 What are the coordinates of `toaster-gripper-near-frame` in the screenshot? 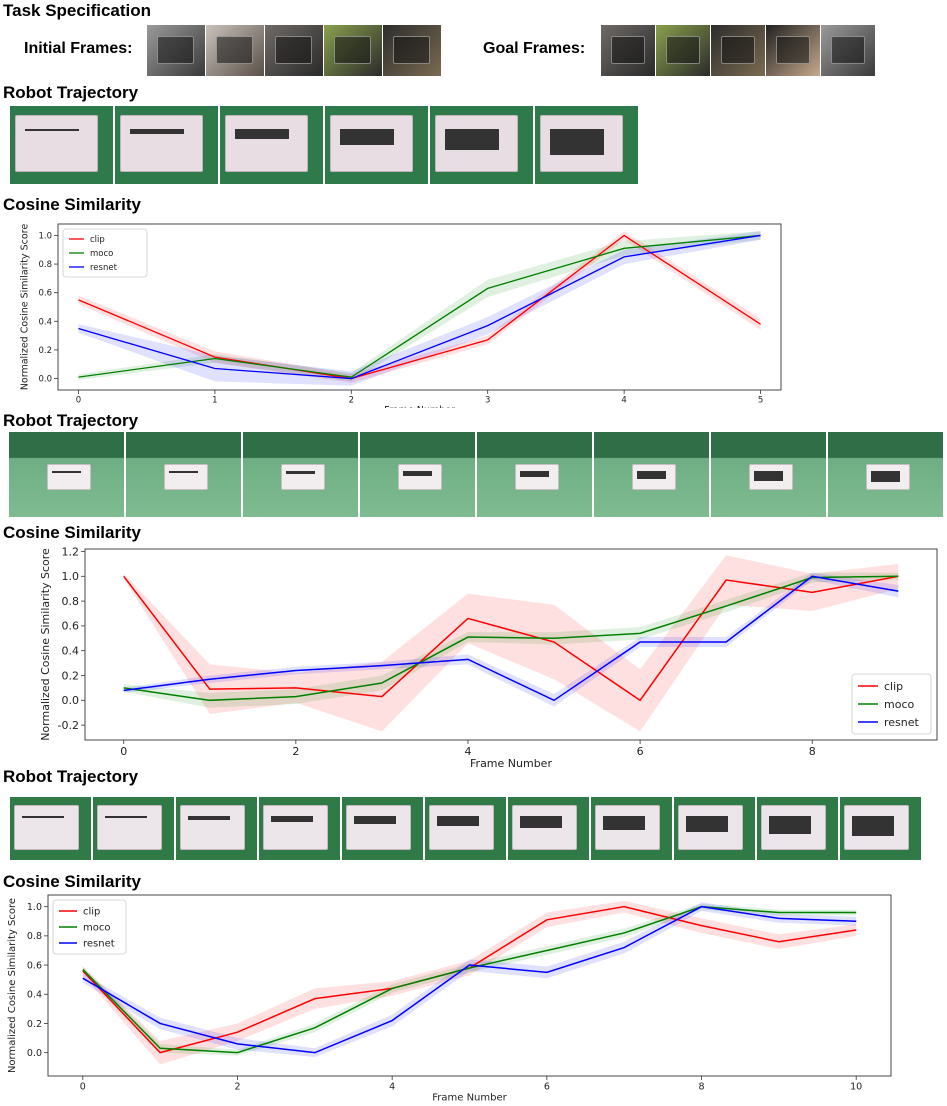 It's located at (166, 145).